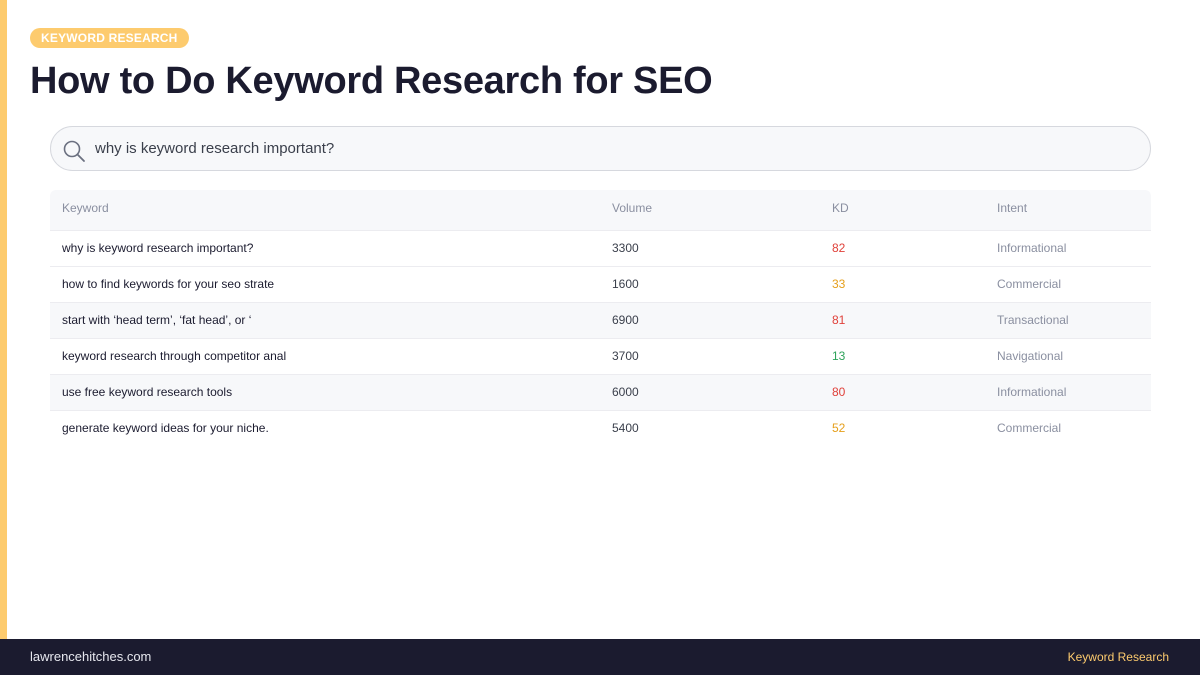 The image size is (1200, 675). Describe the element at coordinates (625, 356) in the screenshot. I see `volume-cell: 3700` at that location.